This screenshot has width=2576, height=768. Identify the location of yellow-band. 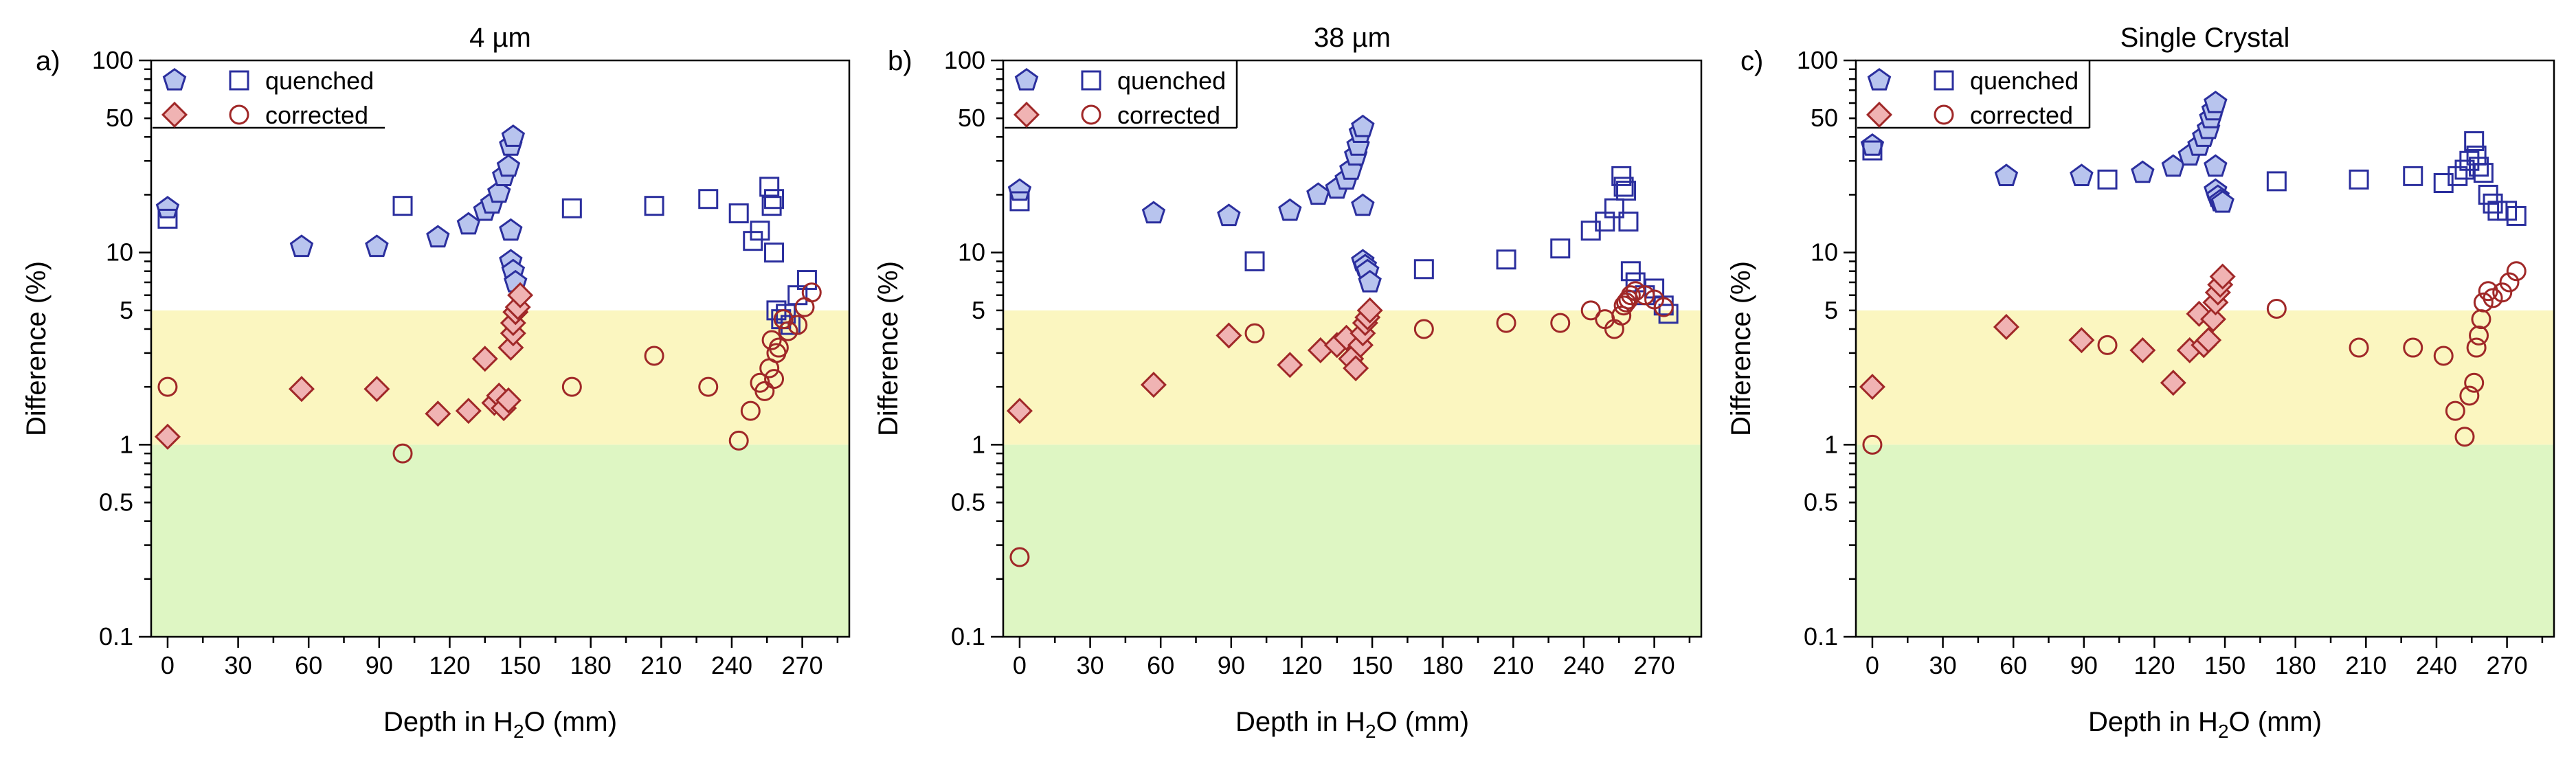
(2205, 377).